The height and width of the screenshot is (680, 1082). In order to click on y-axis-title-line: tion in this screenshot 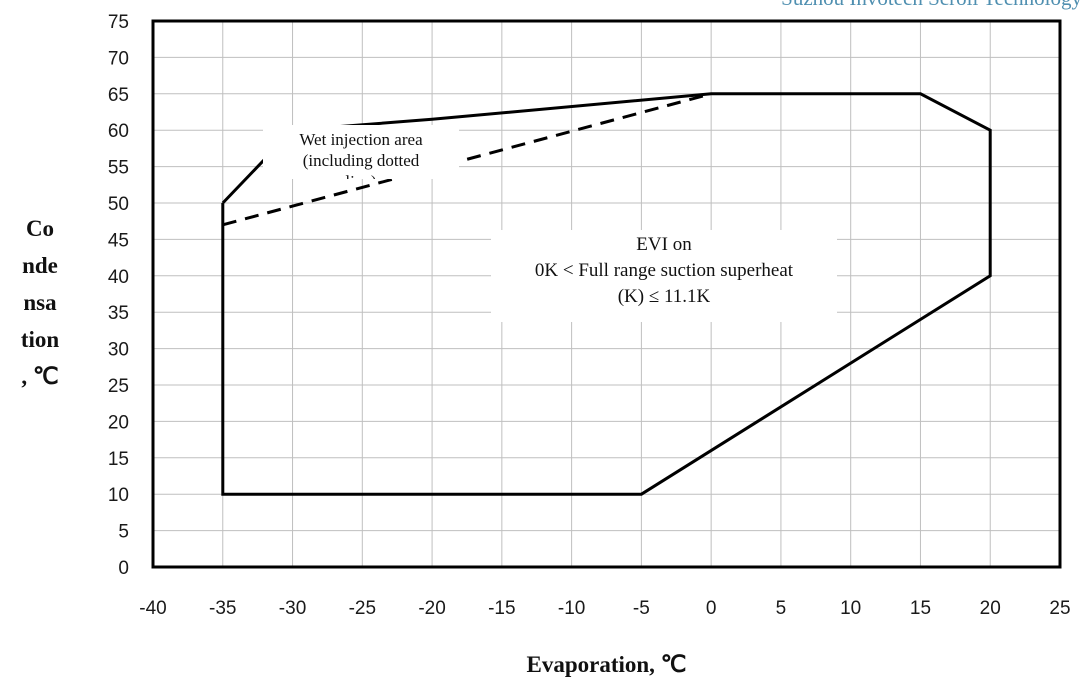, I will do `click(40, 339)`.